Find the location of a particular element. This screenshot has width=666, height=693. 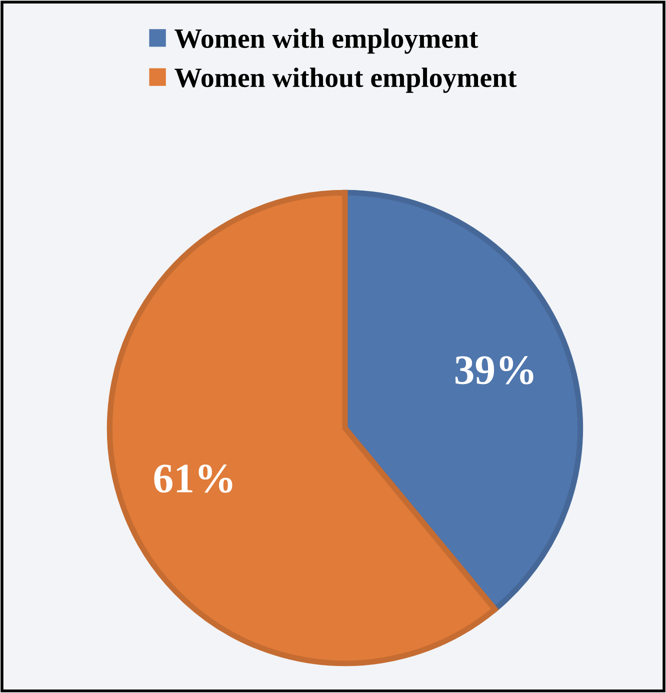

legend-label: Women with employment is located at coordinates (326, 41).